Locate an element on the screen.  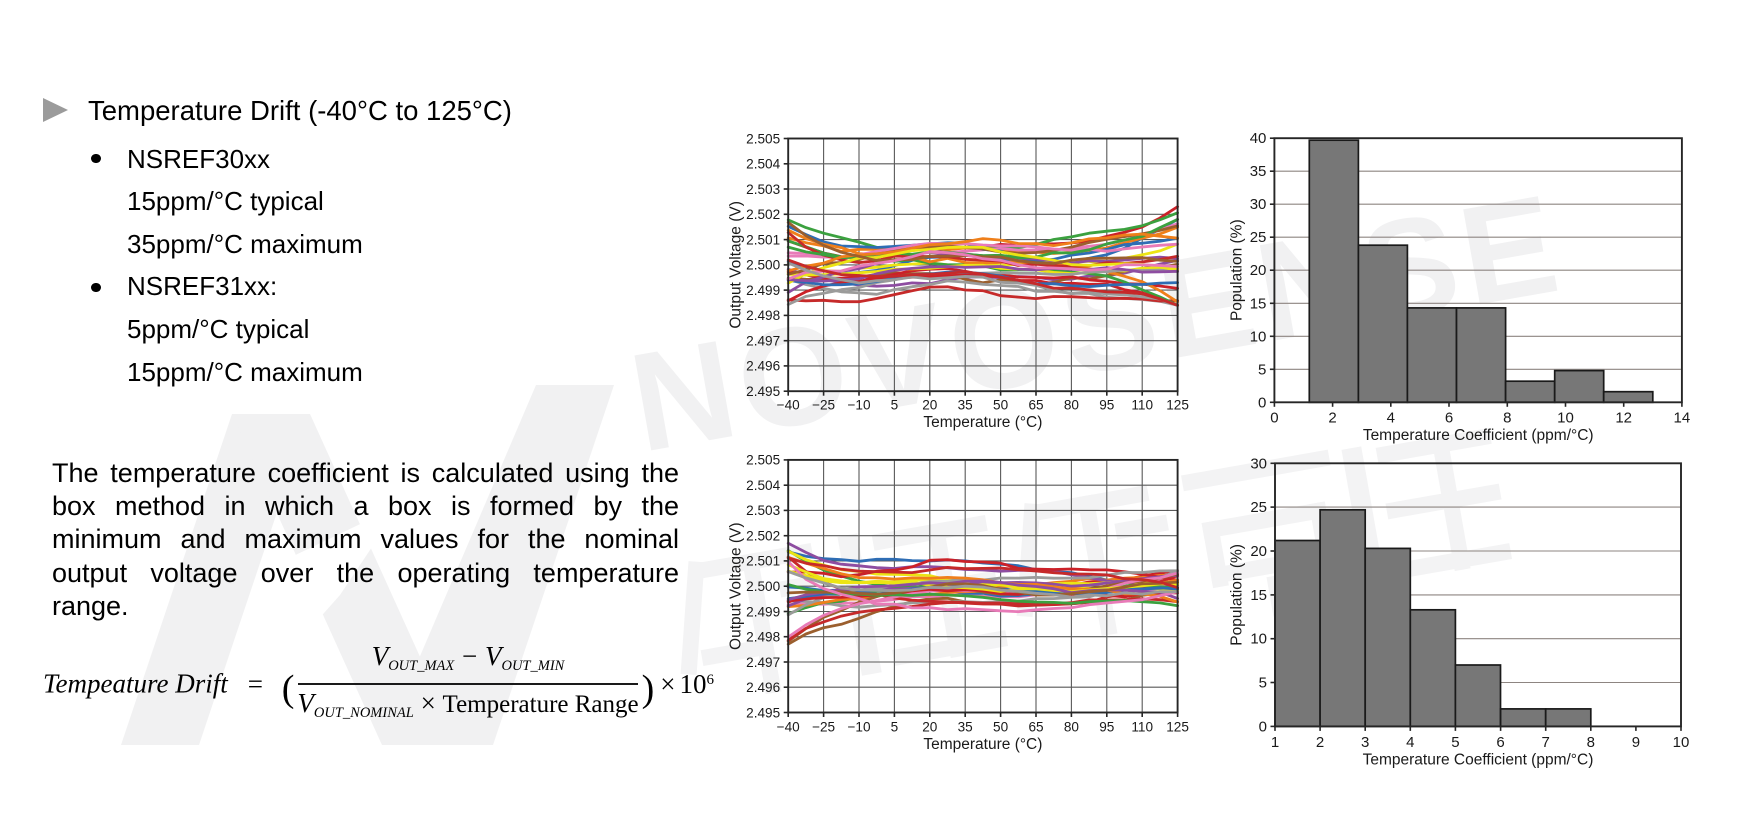
svg-text: 12 is located at coordinates (1623, 418).